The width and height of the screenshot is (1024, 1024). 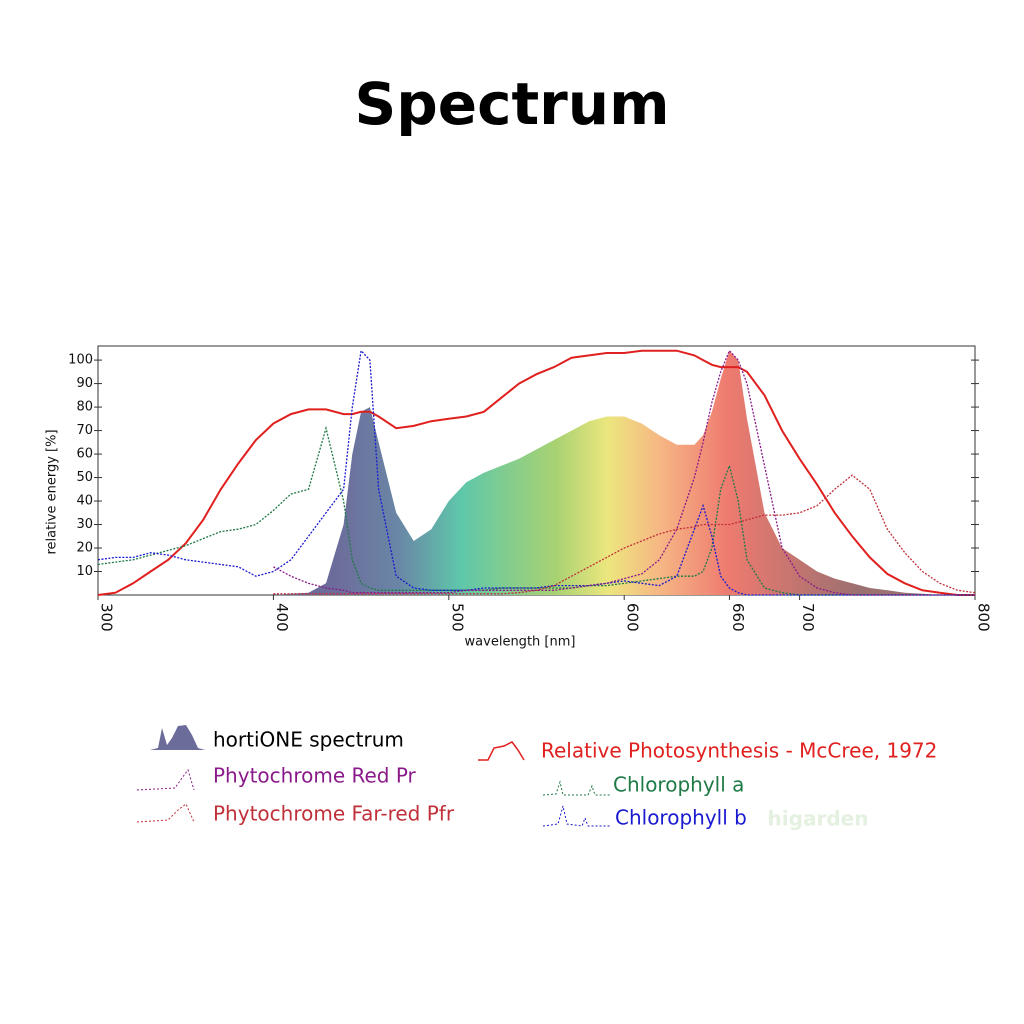 I want to click on x-axis-label: wavelength [nm], so click(x=520, y=642).